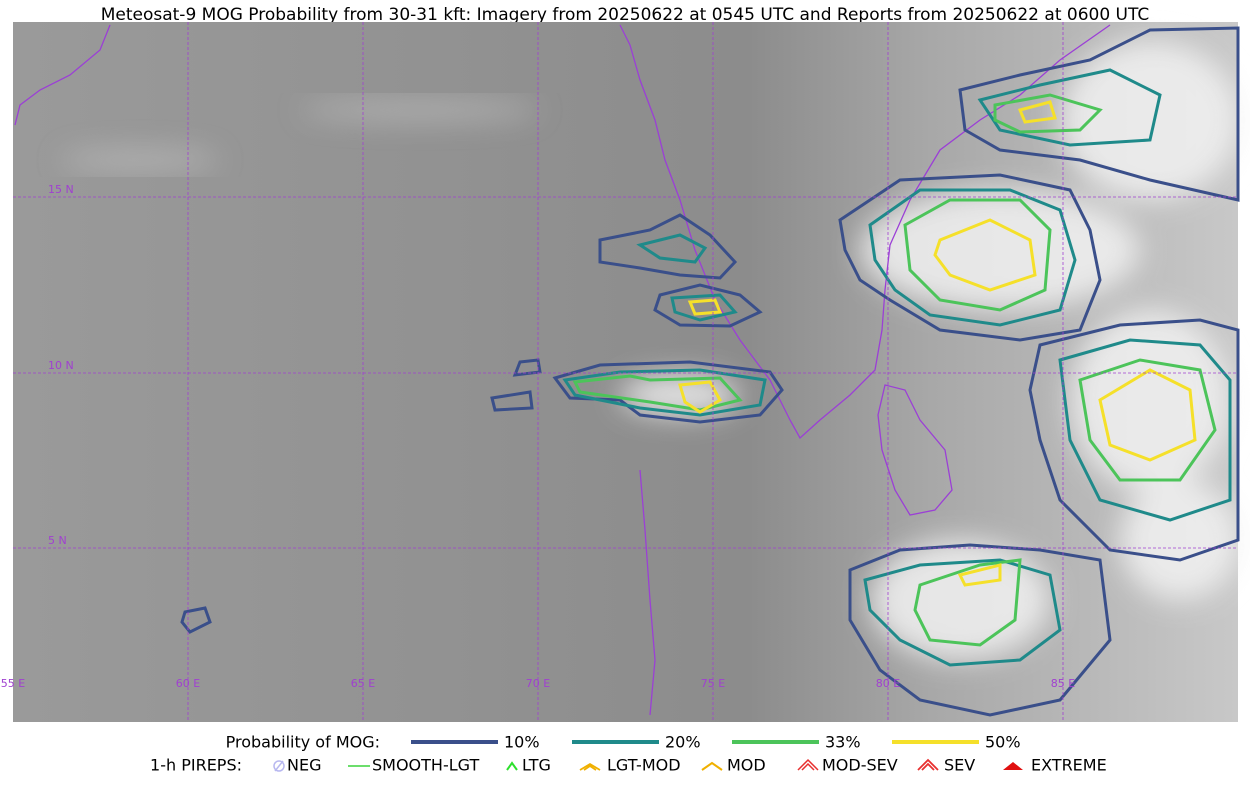  Describe the element at coordinates (188, 683) in the screenshot. I see `lon-label: 60 E` at that location.